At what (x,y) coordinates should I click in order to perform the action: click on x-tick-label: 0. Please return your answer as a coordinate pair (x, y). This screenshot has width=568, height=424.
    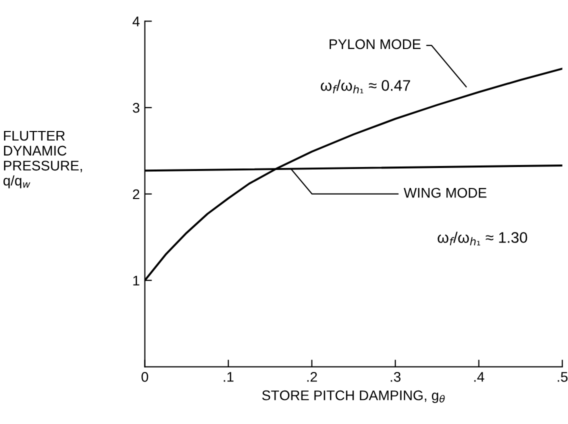
    Looking at the image, I should click on (145, 377).